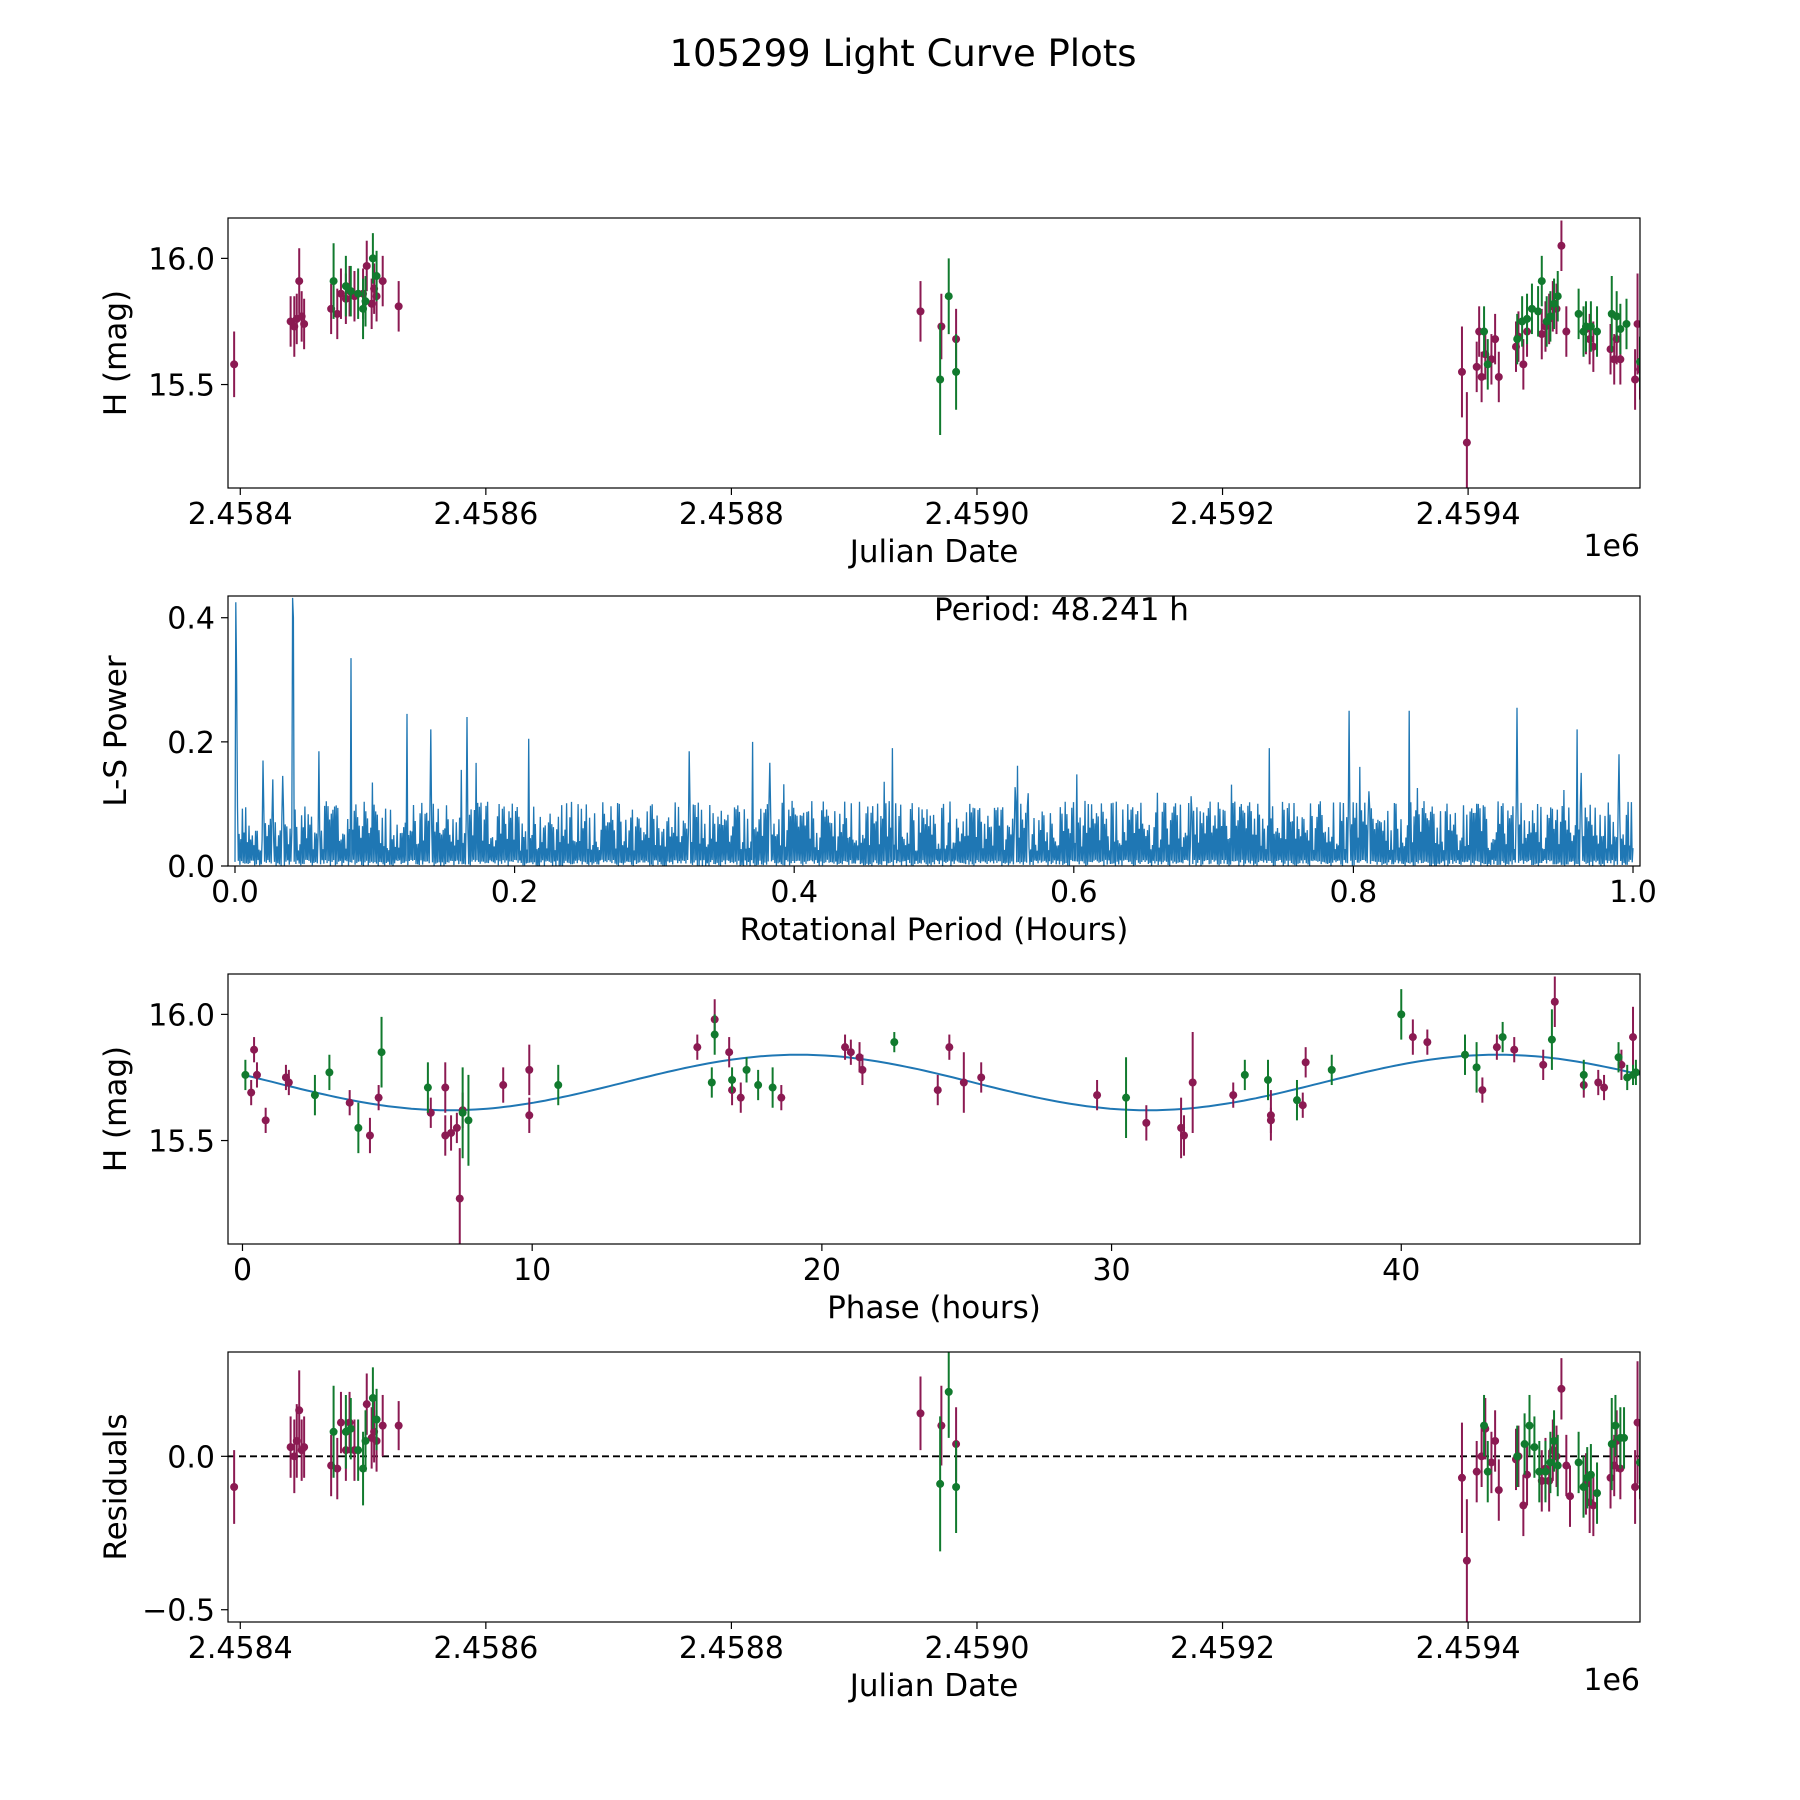  I want to click on residuals-series-band1, so click(935, 1490).